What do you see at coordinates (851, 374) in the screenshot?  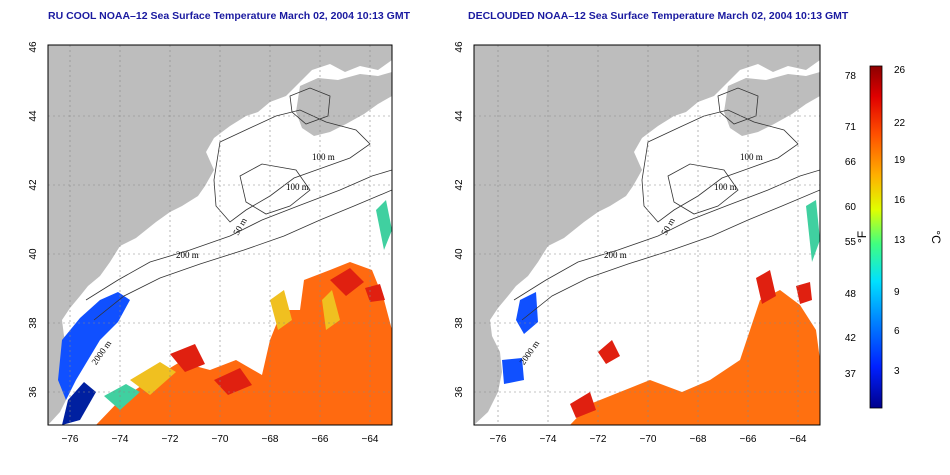 I see `fahrenheit-tick: 37` at bounding box center [851, 374].